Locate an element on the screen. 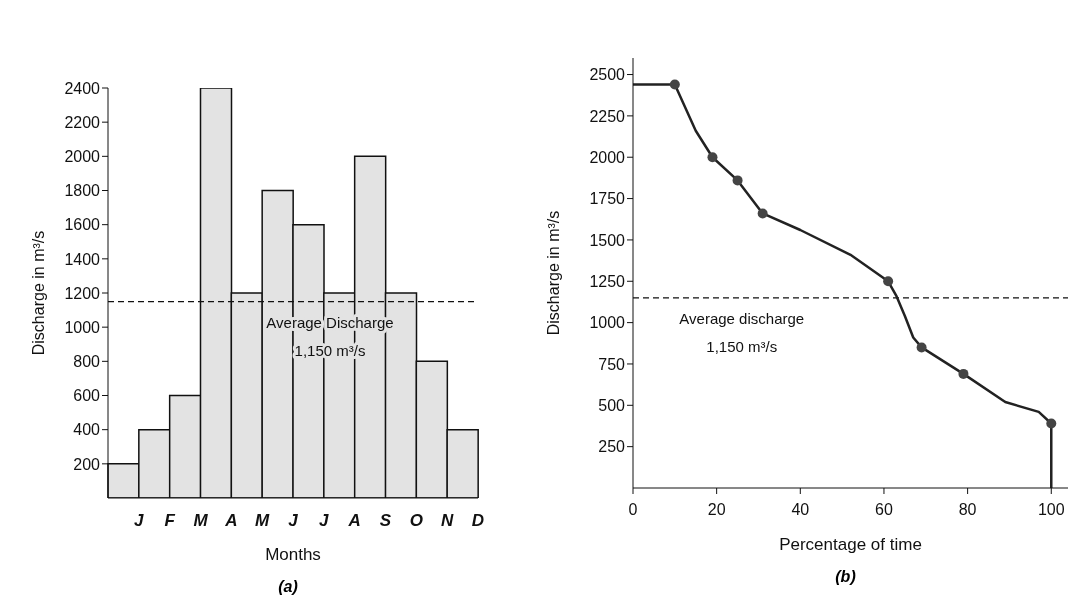 This screenshot has width=1091, height=616. y-tick-label: 500 is located at coordinates (612, 405).